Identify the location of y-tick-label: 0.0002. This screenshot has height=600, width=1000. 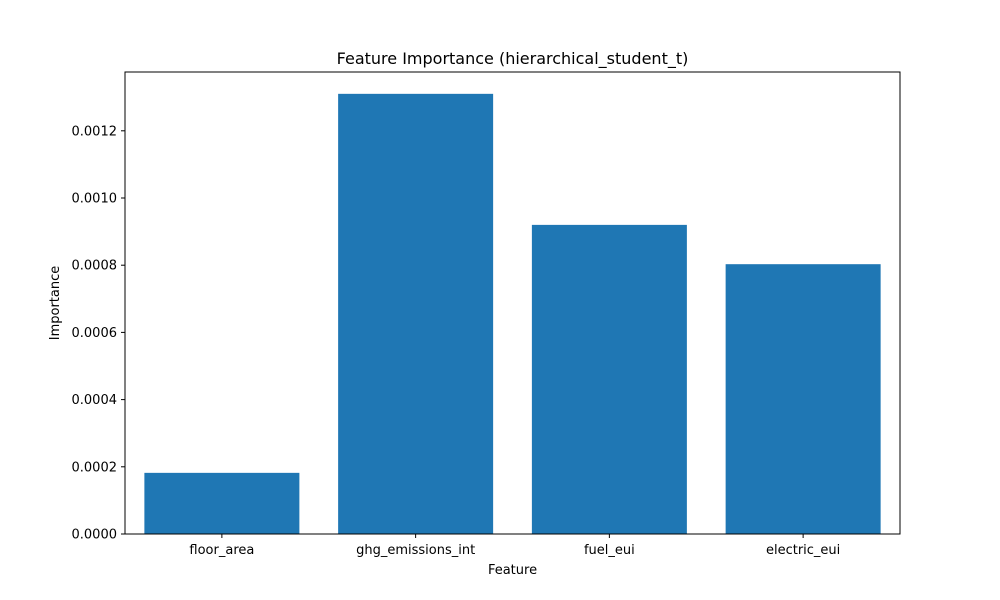
(95, 467).